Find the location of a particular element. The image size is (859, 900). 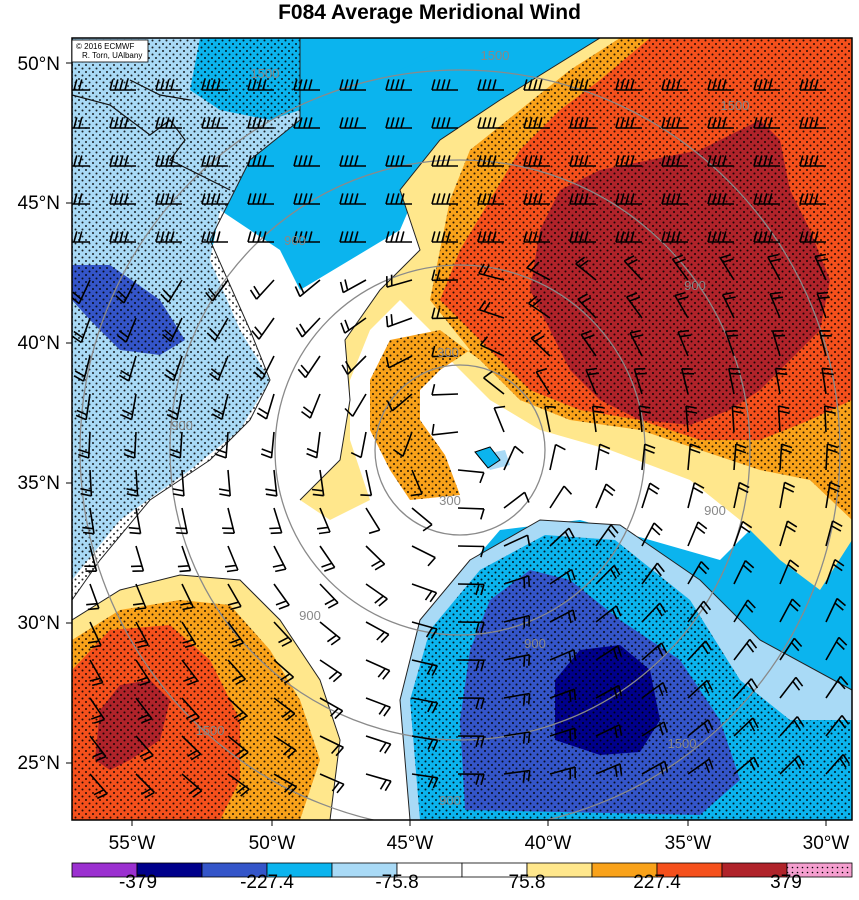

lat-label: 50°N is located at coordinates (39, 64).